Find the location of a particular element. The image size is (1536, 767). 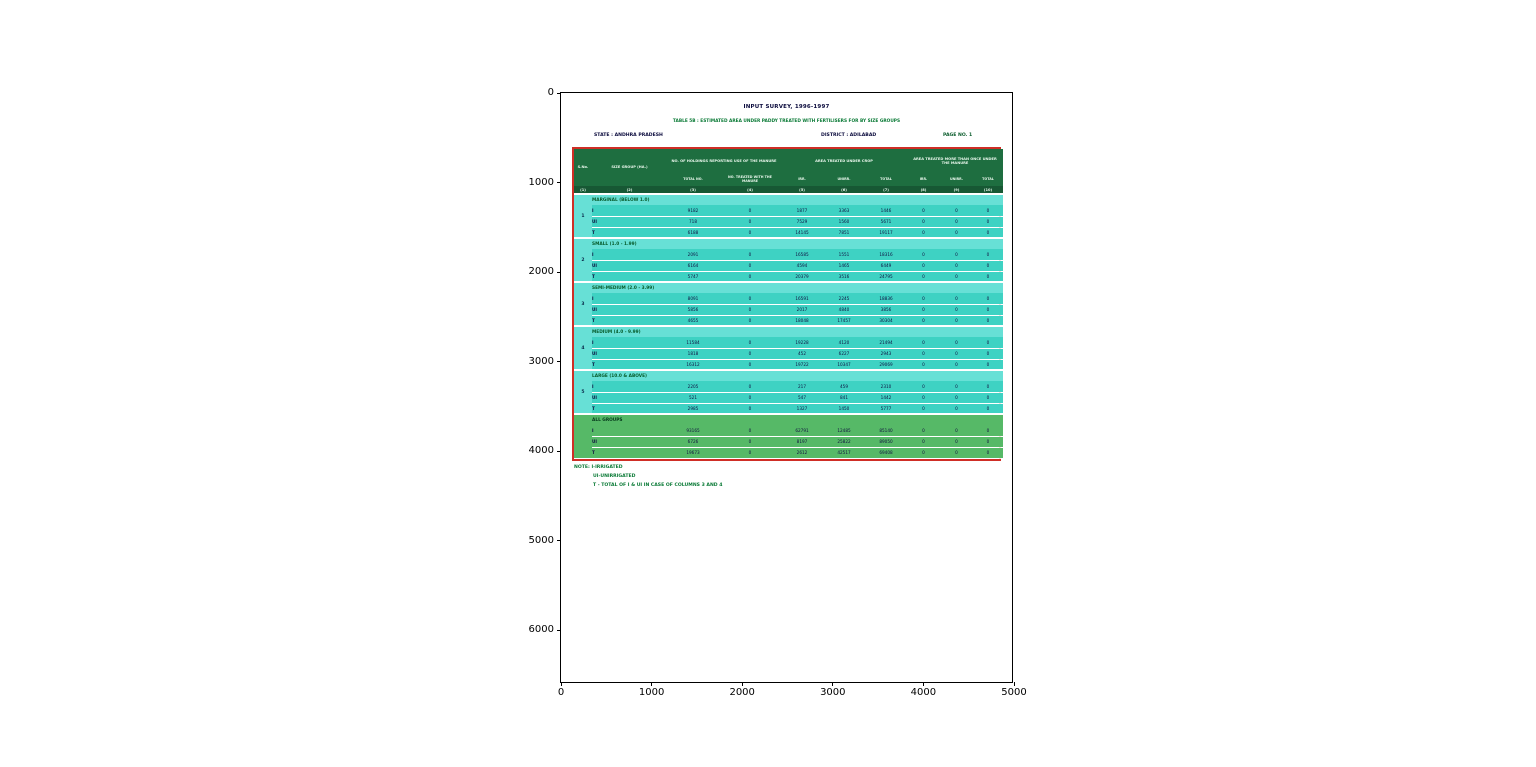

table-section-row: 5 LARGE (10.0 & ABOVE) is located at coordinates (789, 391).